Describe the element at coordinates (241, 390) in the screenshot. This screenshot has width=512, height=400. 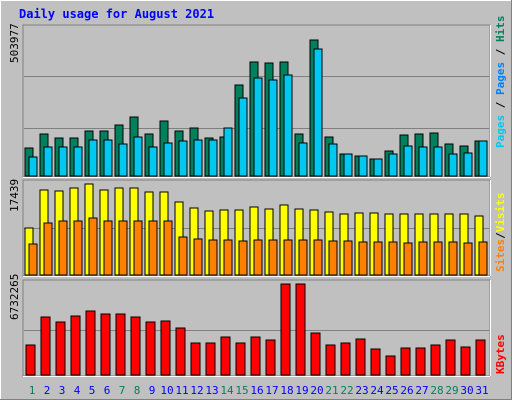
I see `x-label-day-15: 15` at that location.